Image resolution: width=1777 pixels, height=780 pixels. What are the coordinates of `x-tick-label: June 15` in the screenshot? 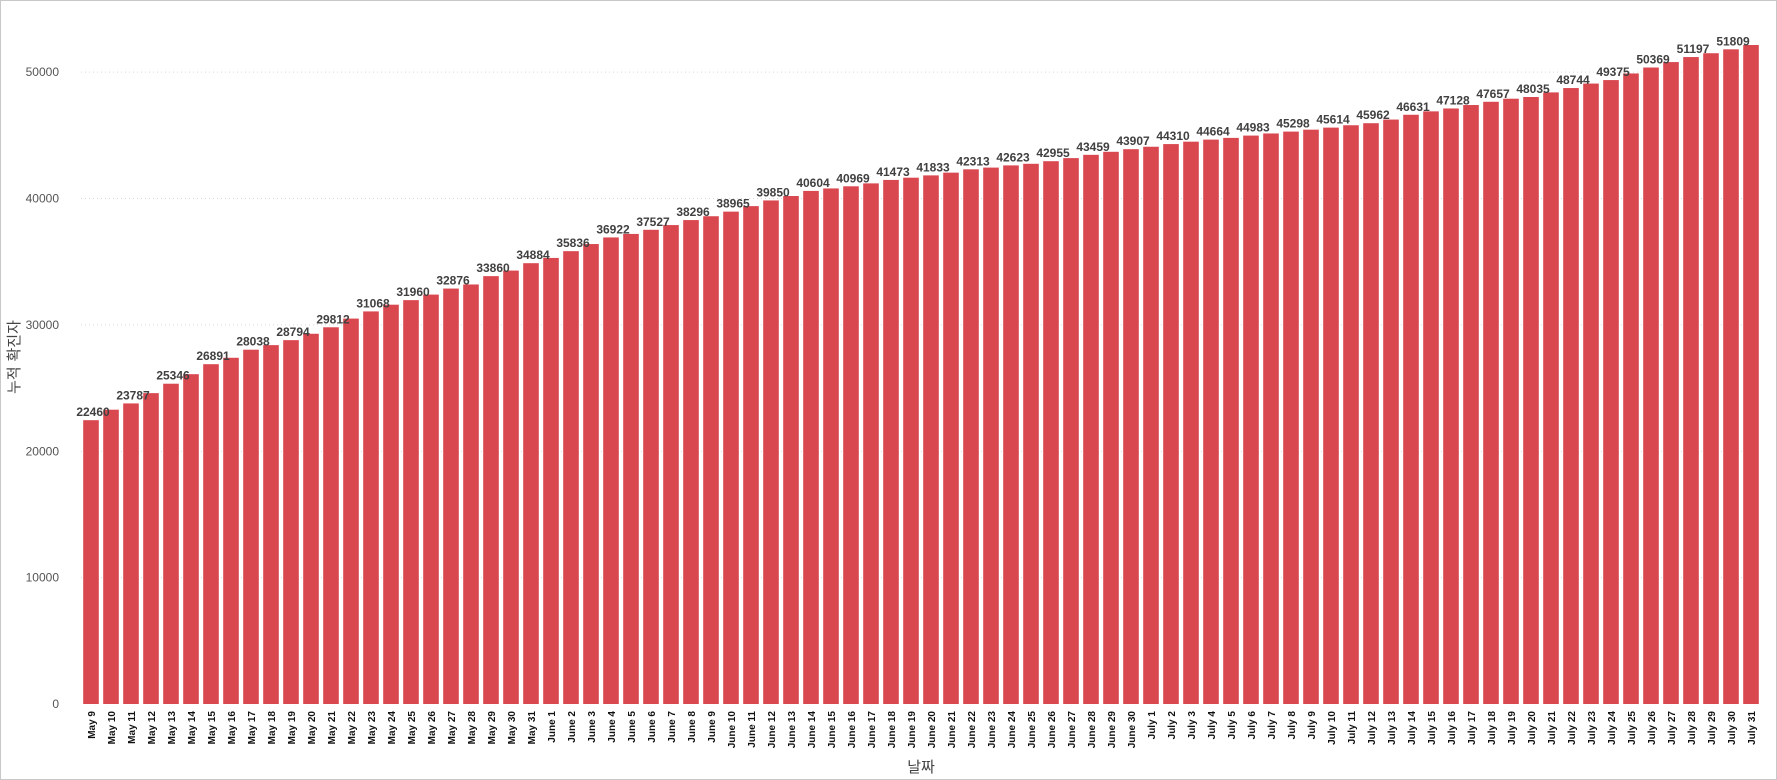 It's located at (832, 730).